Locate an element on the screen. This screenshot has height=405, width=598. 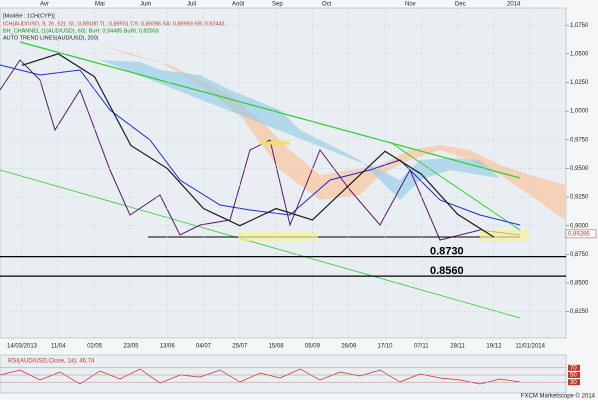
level-label: 0.8560 is located at coordinates (447, 271).